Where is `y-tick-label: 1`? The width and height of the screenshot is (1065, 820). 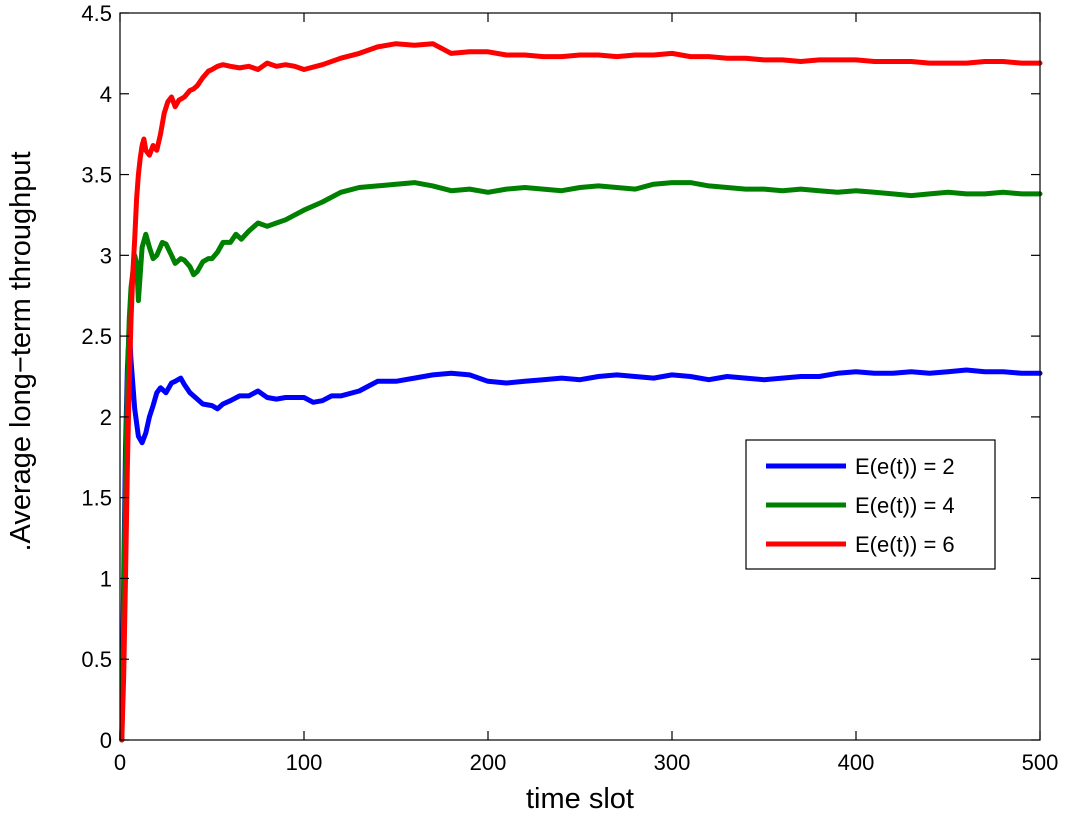 y-tick-label: 1 is located at coordinates (106, 578).